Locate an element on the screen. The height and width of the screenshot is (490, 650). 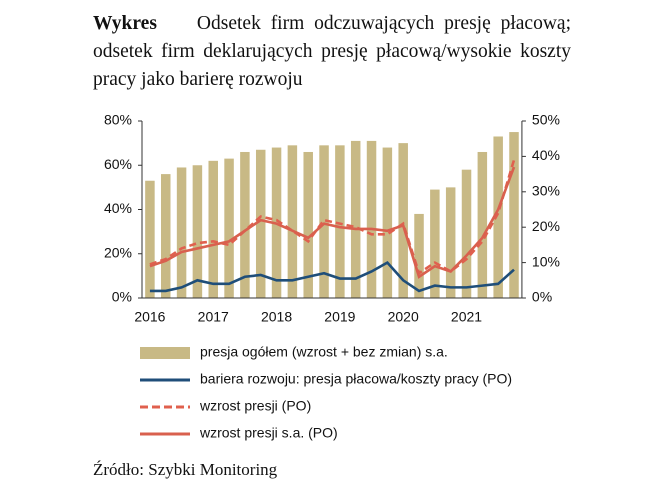
y-tick-label: 20% is located at coordinates (118, 252).